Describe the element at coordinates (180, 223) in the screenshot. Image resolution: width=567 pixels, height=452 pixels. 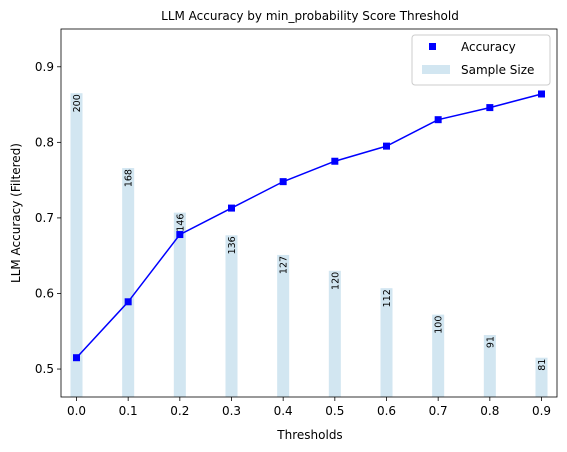
I see `sample-size-bar-label: 146` at that location.